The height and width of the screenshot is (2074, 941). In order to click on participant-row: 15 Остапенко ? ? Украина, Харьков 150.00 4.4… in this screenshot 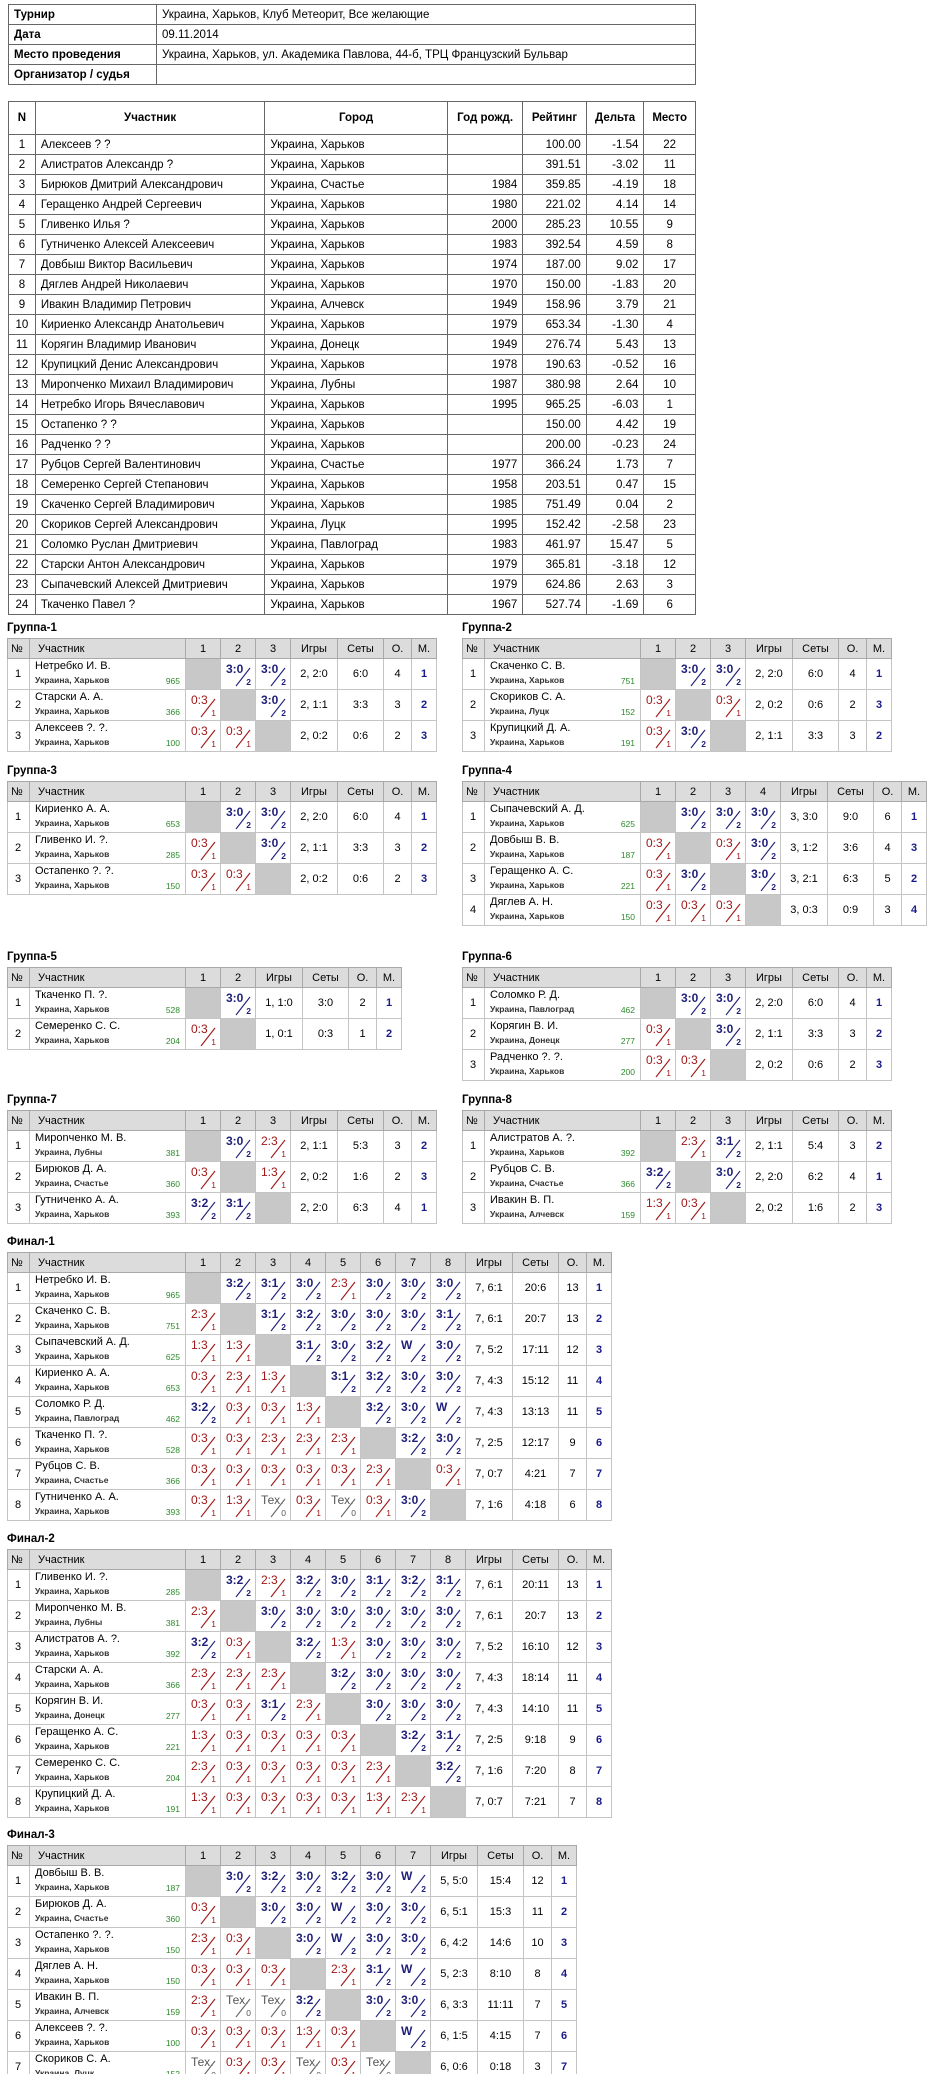, I will do `click(352, 424)`.